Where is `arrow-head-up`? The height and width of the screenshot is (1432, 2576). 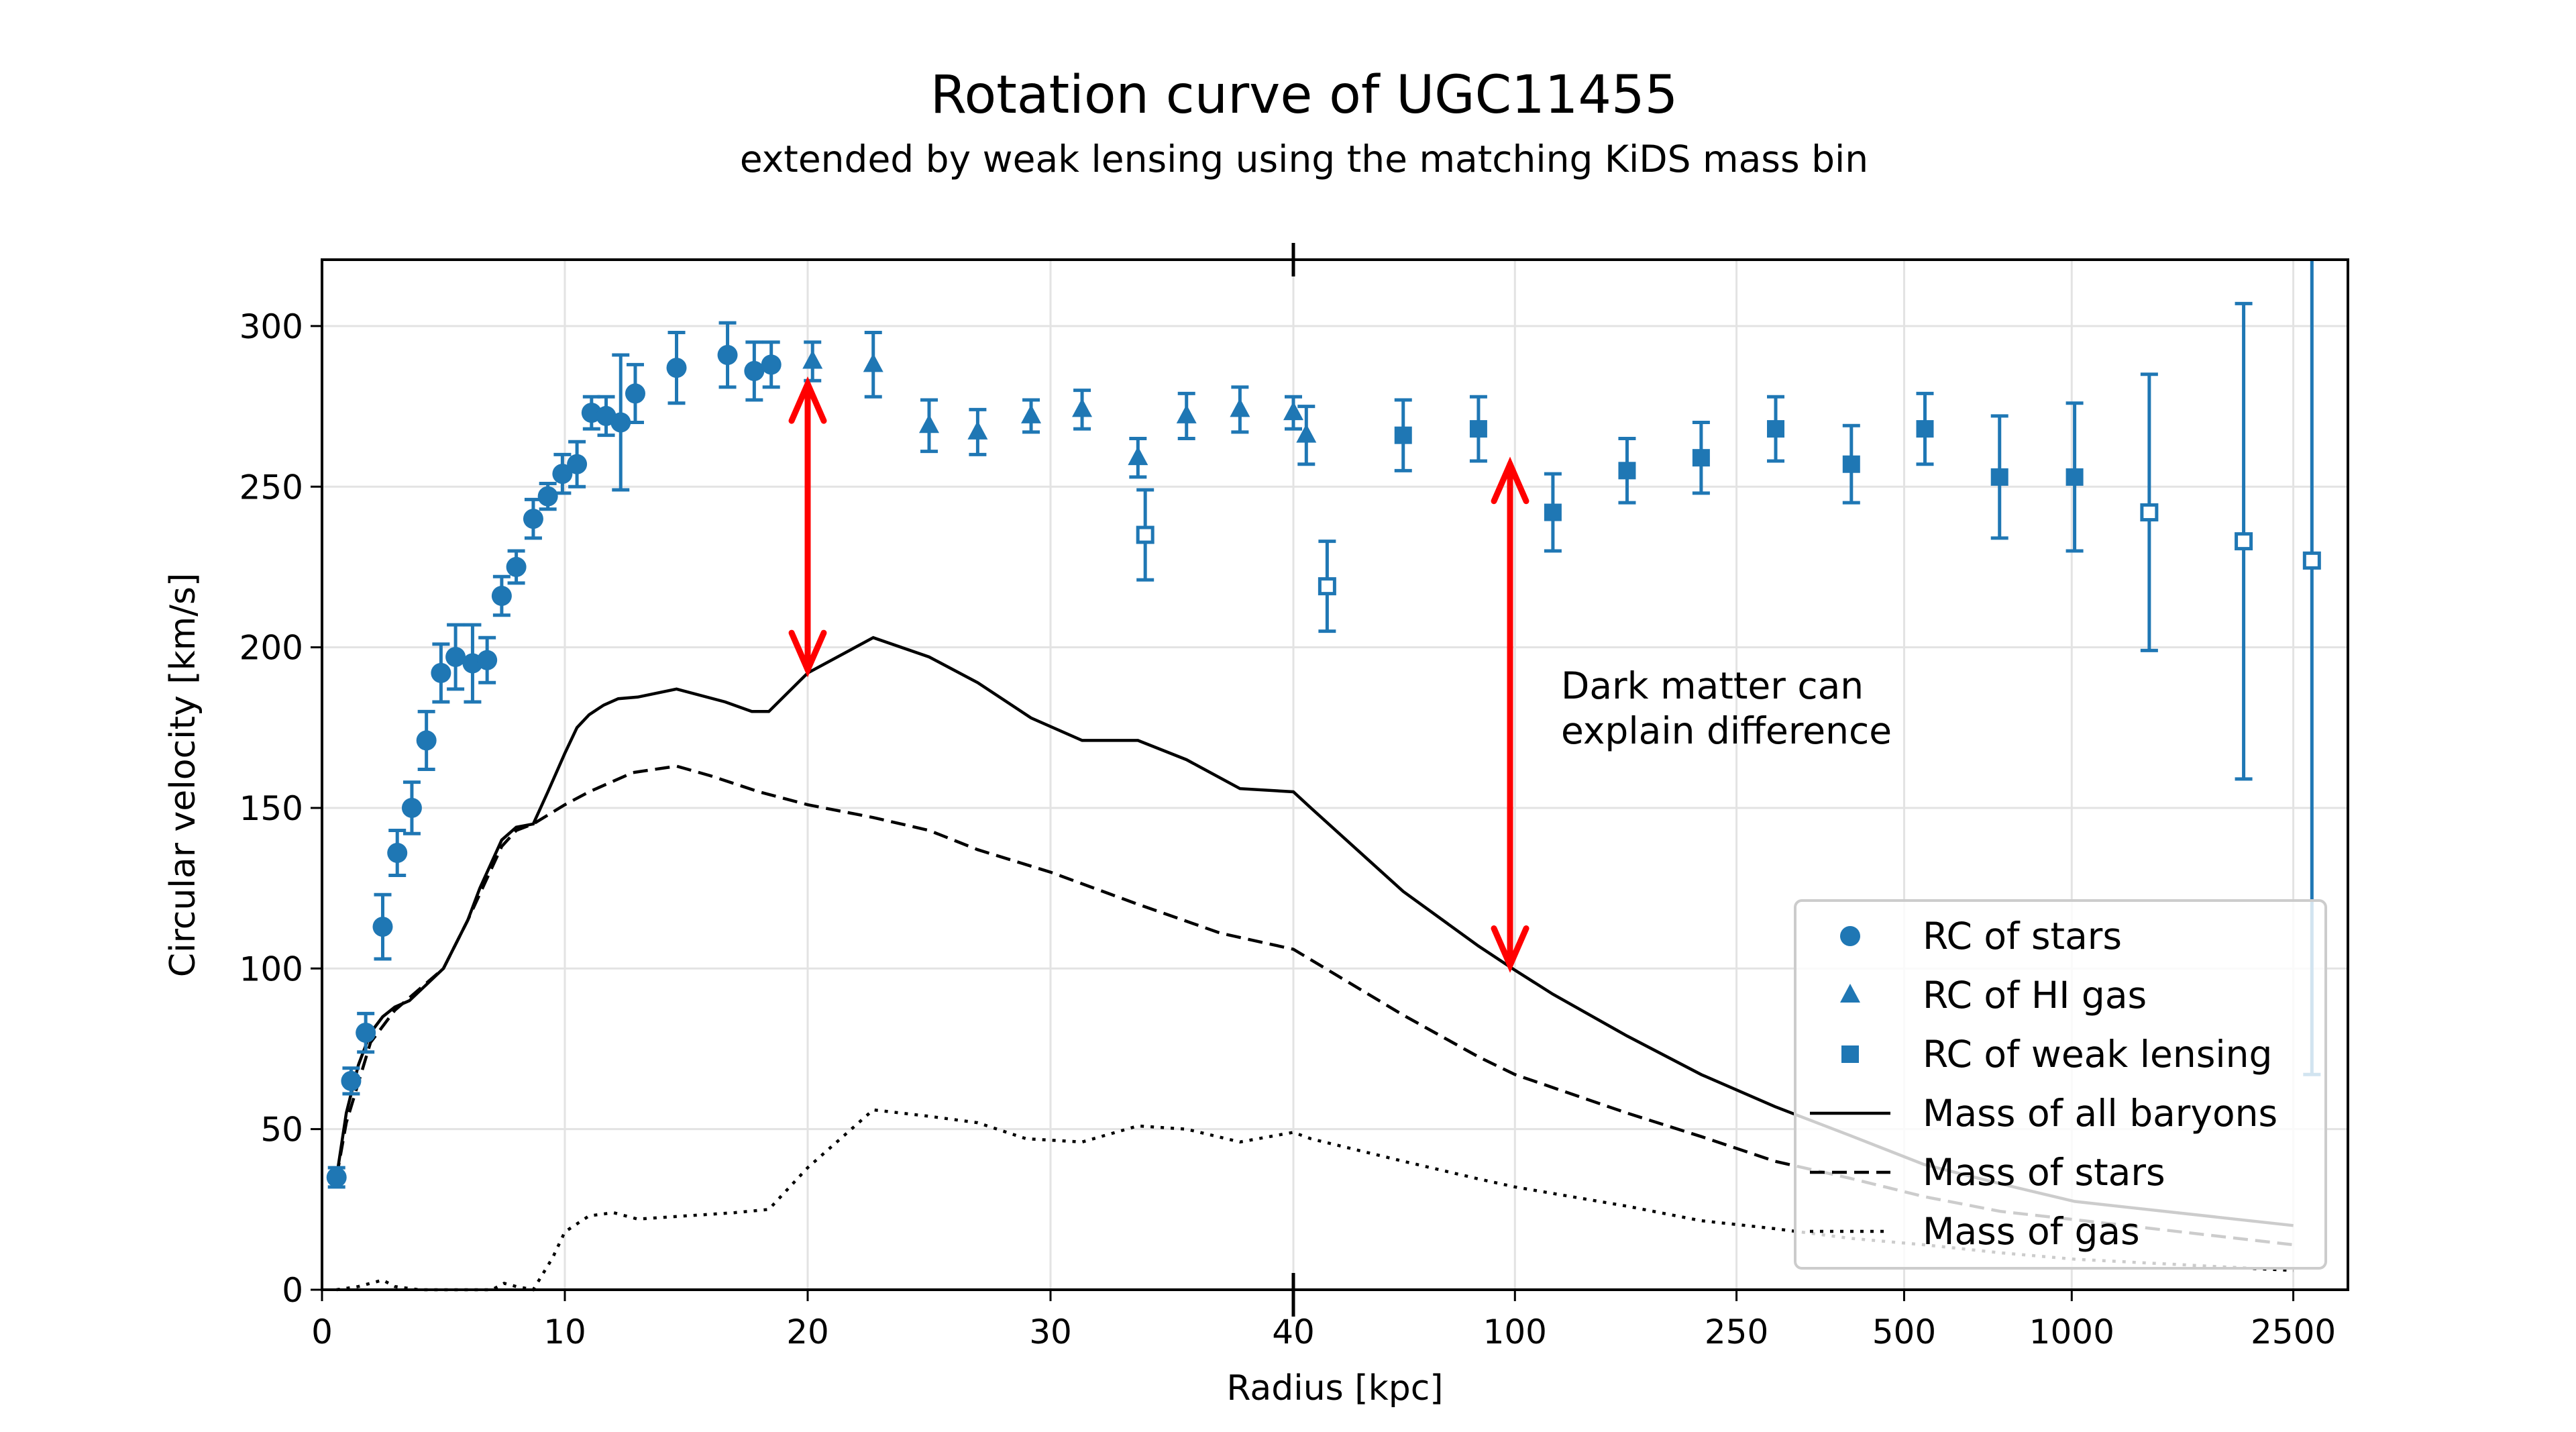
arrow-head-up is located at coordinates (1510, 480).